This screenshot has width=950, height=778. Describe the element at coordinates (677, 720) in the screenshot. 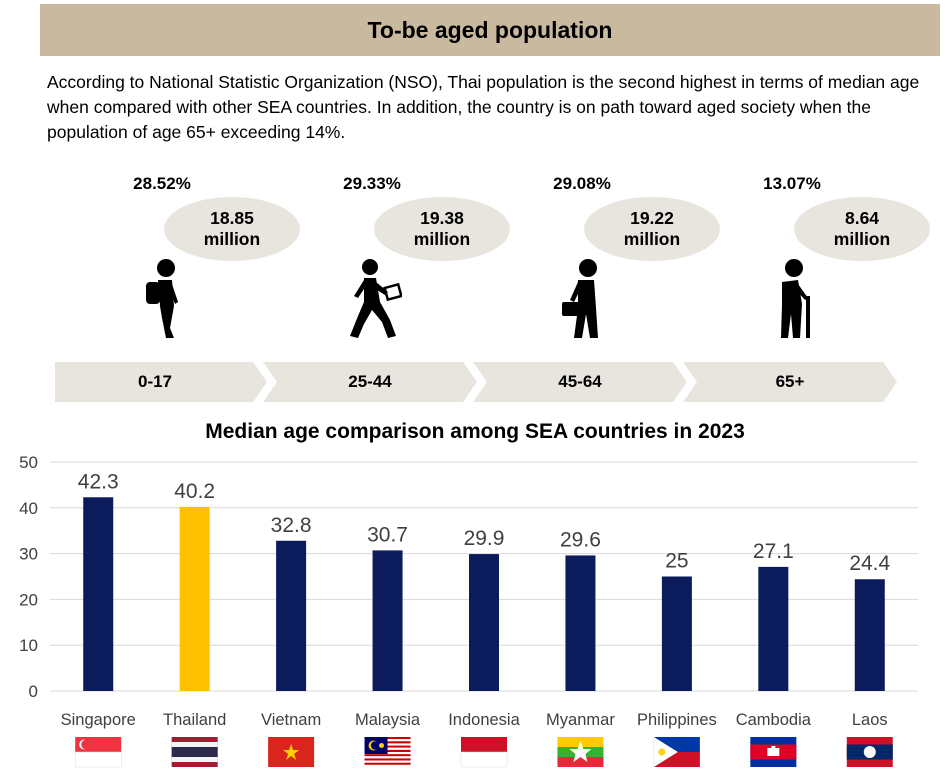

I see `x-tick-label: Philippines` at that location.